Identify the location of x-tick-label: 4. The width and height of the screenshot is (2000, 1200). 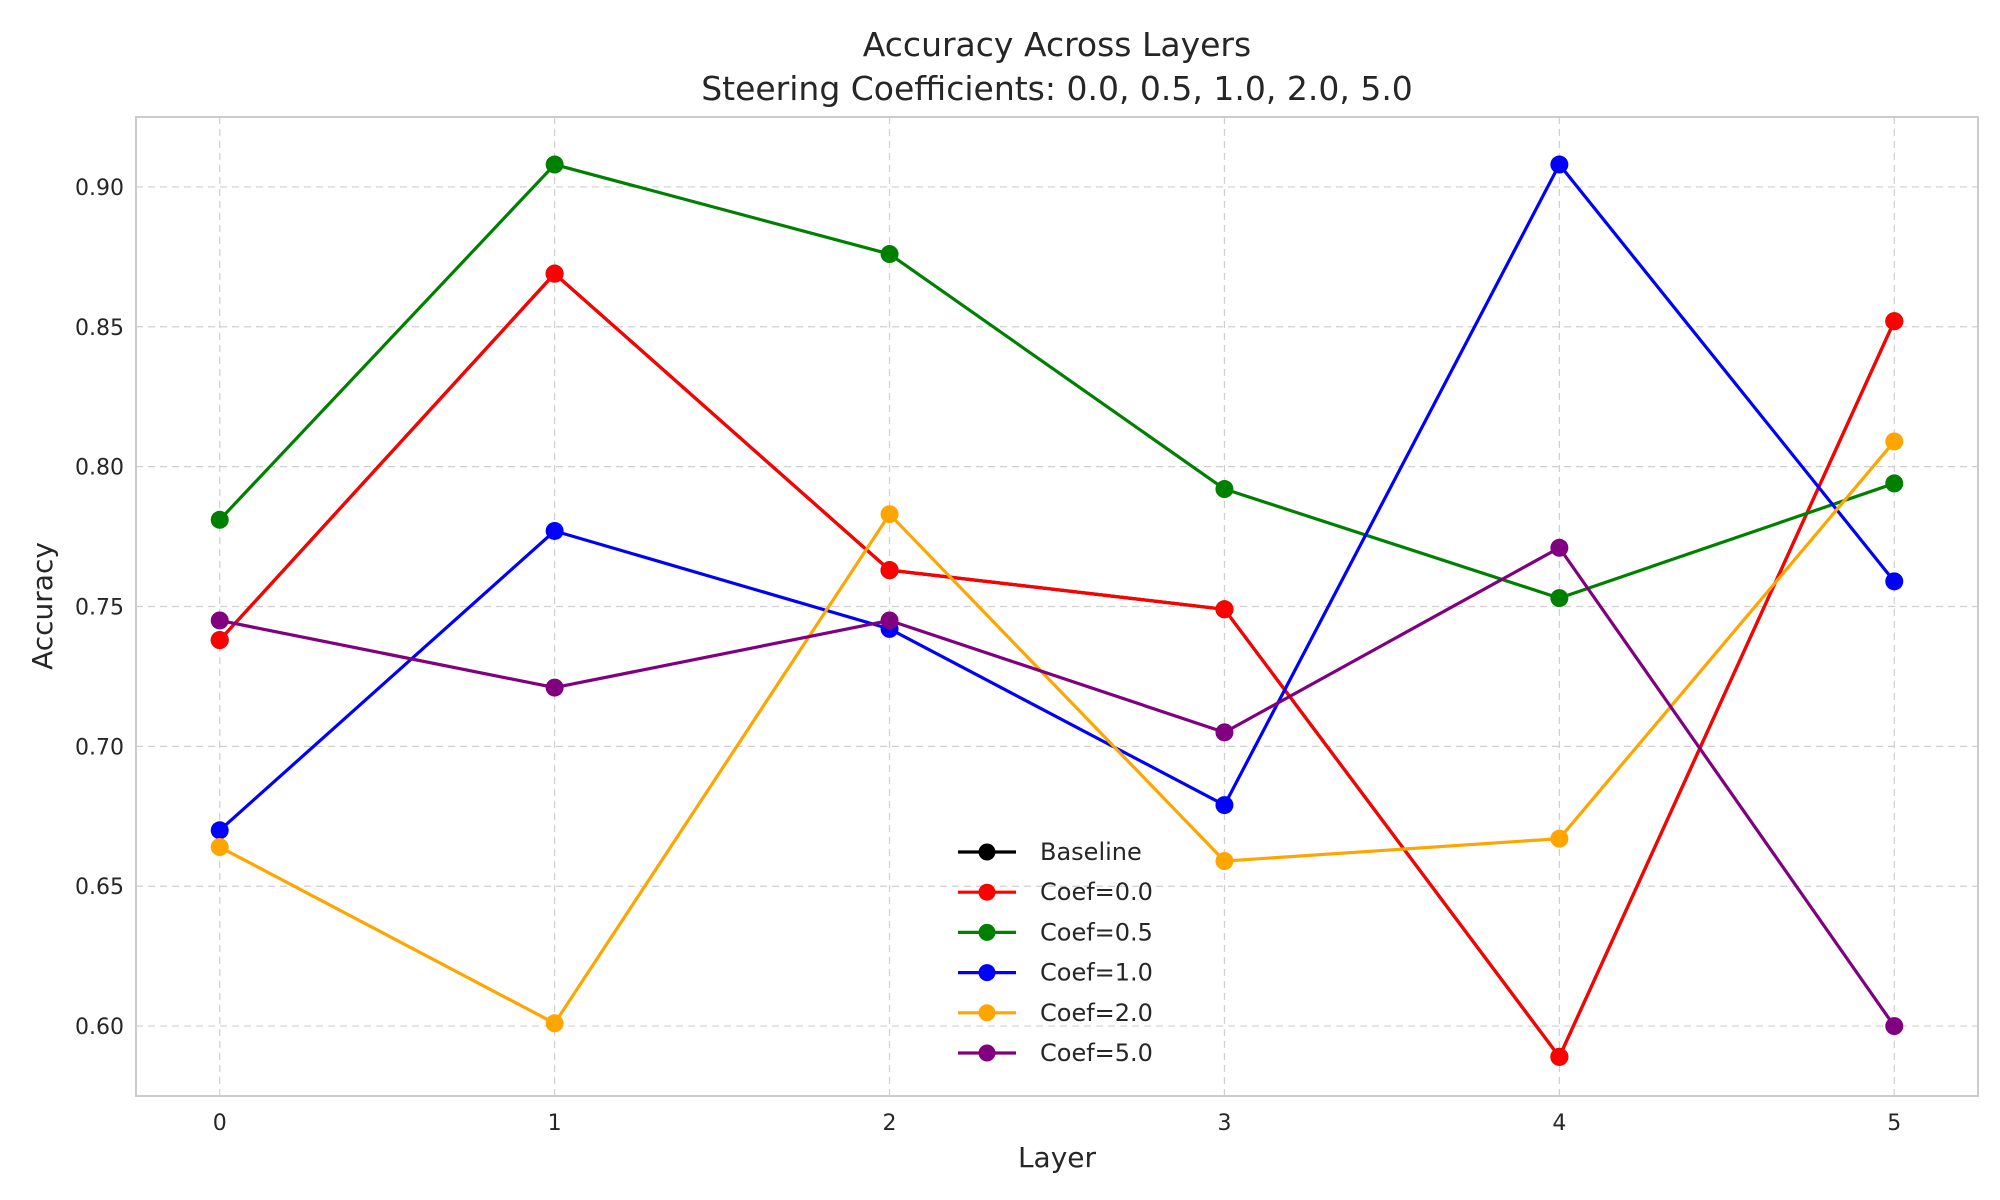
(1559, 1123).